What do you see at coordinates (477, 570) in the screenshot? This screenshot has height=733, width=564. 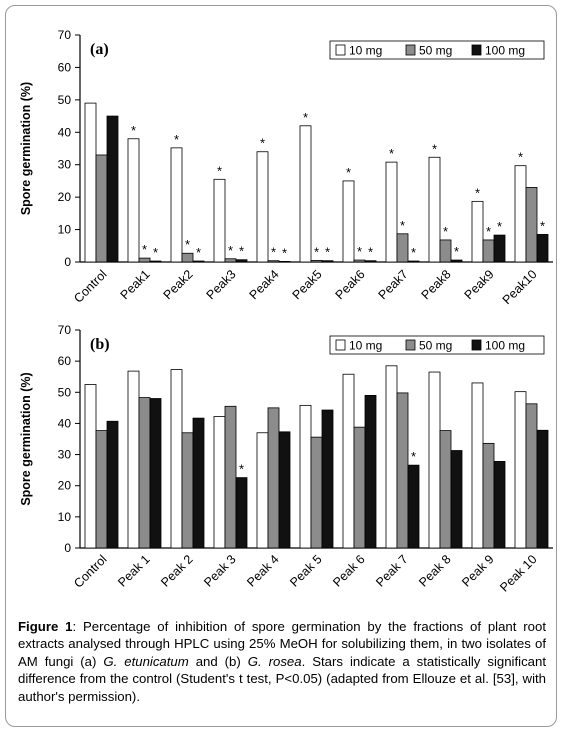 I see `panel-b-category-label: Peak 9` at bounding box center [477, 570].